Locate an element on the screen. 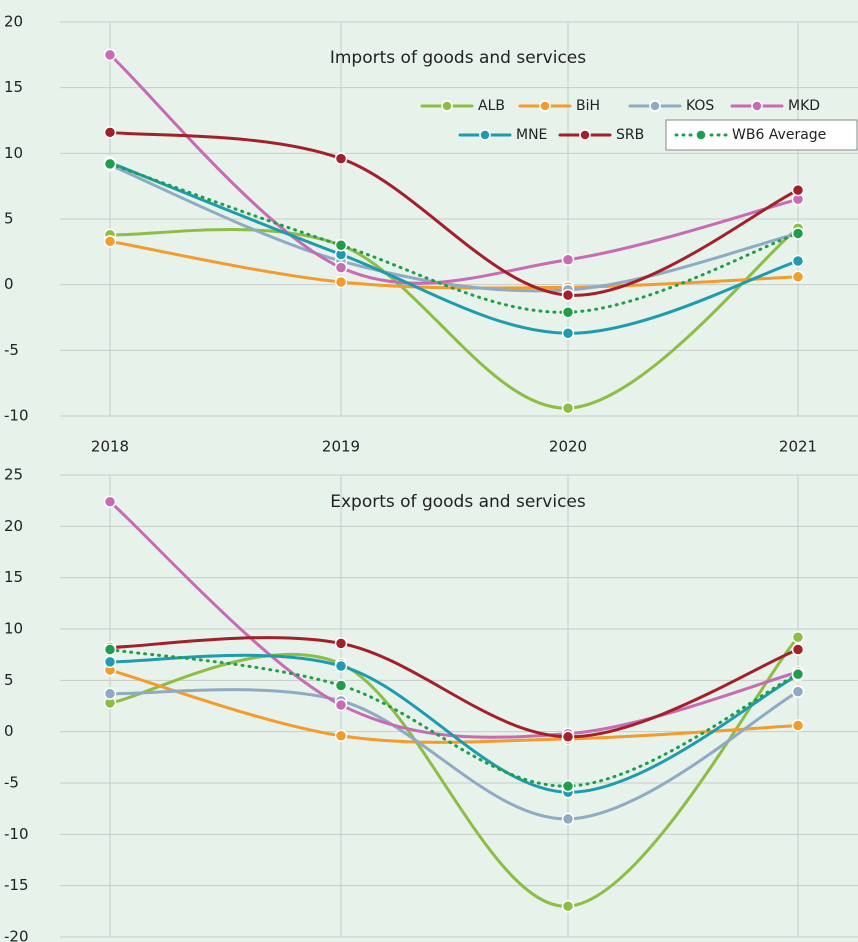  legend-label: MKD is located at coordinates (804, 106).